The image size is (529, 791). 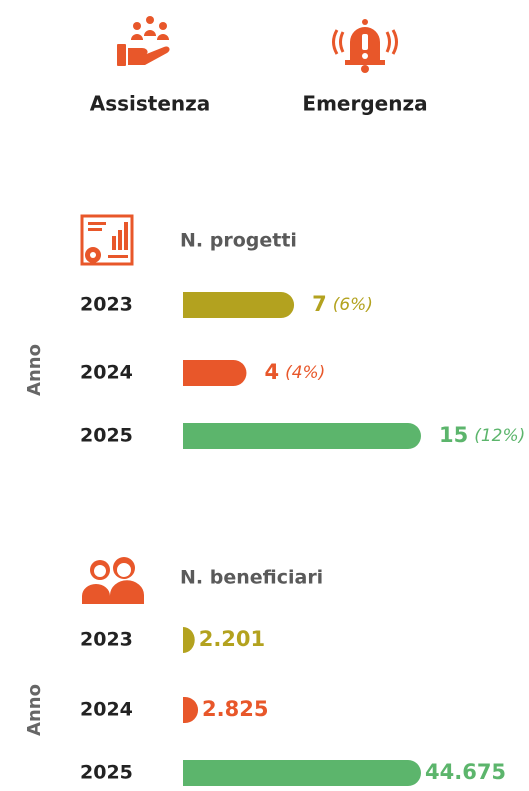 I want to click on value-label: 4 (4%), so click(x=294, y=372).